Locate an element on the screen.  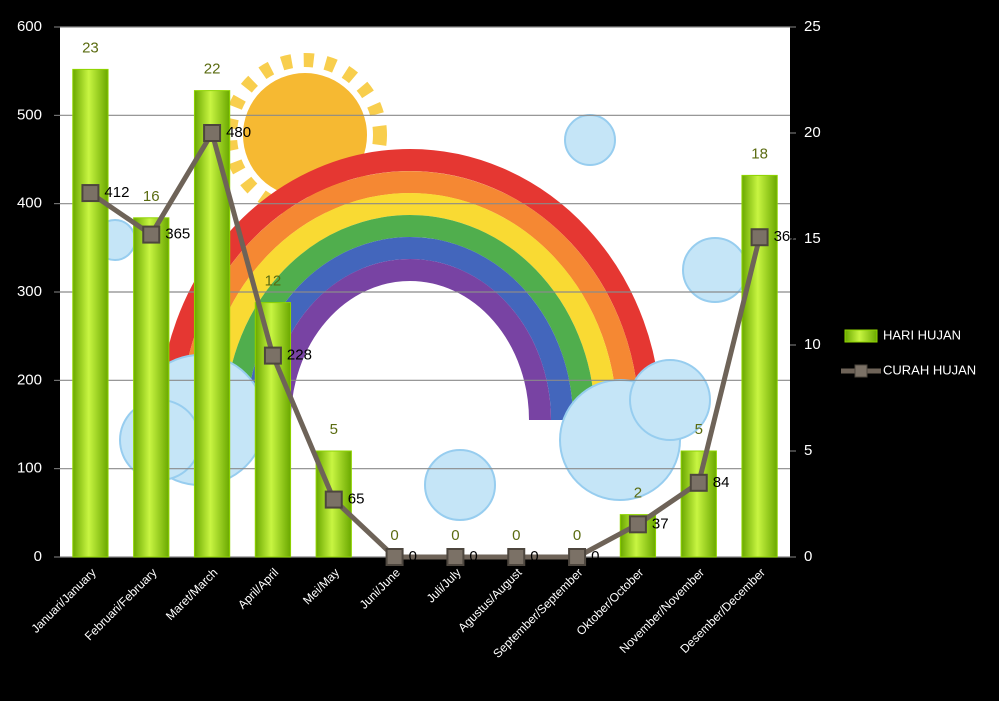
line-value-label: 37 is located at coordinates (660, 523).